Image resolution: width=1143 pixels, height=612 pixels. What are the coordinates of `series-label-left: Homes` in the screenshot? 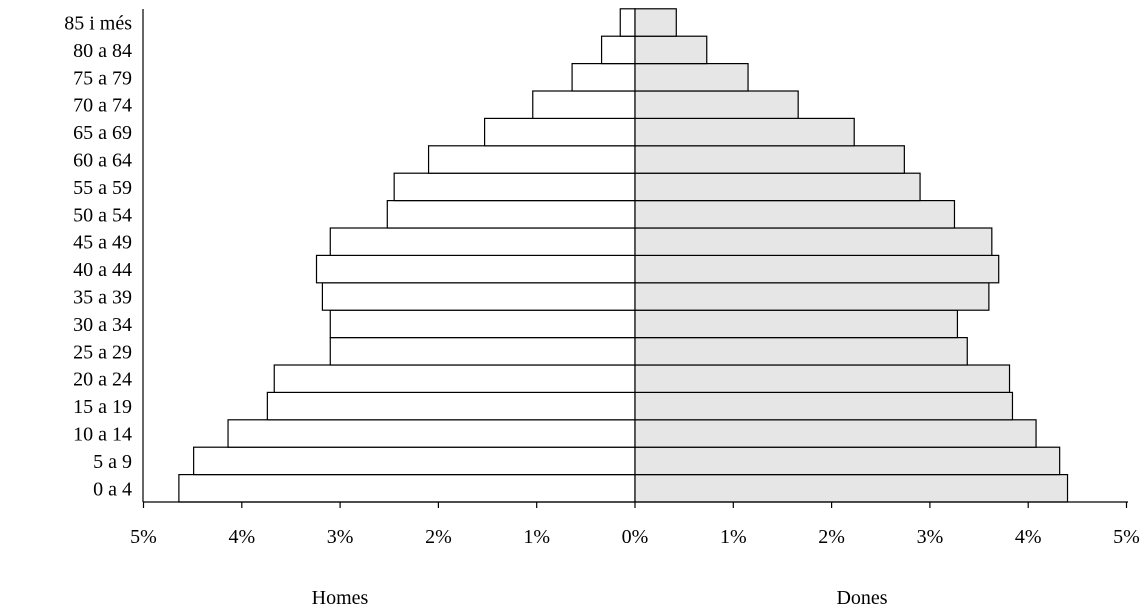 It's located at (340, 598).